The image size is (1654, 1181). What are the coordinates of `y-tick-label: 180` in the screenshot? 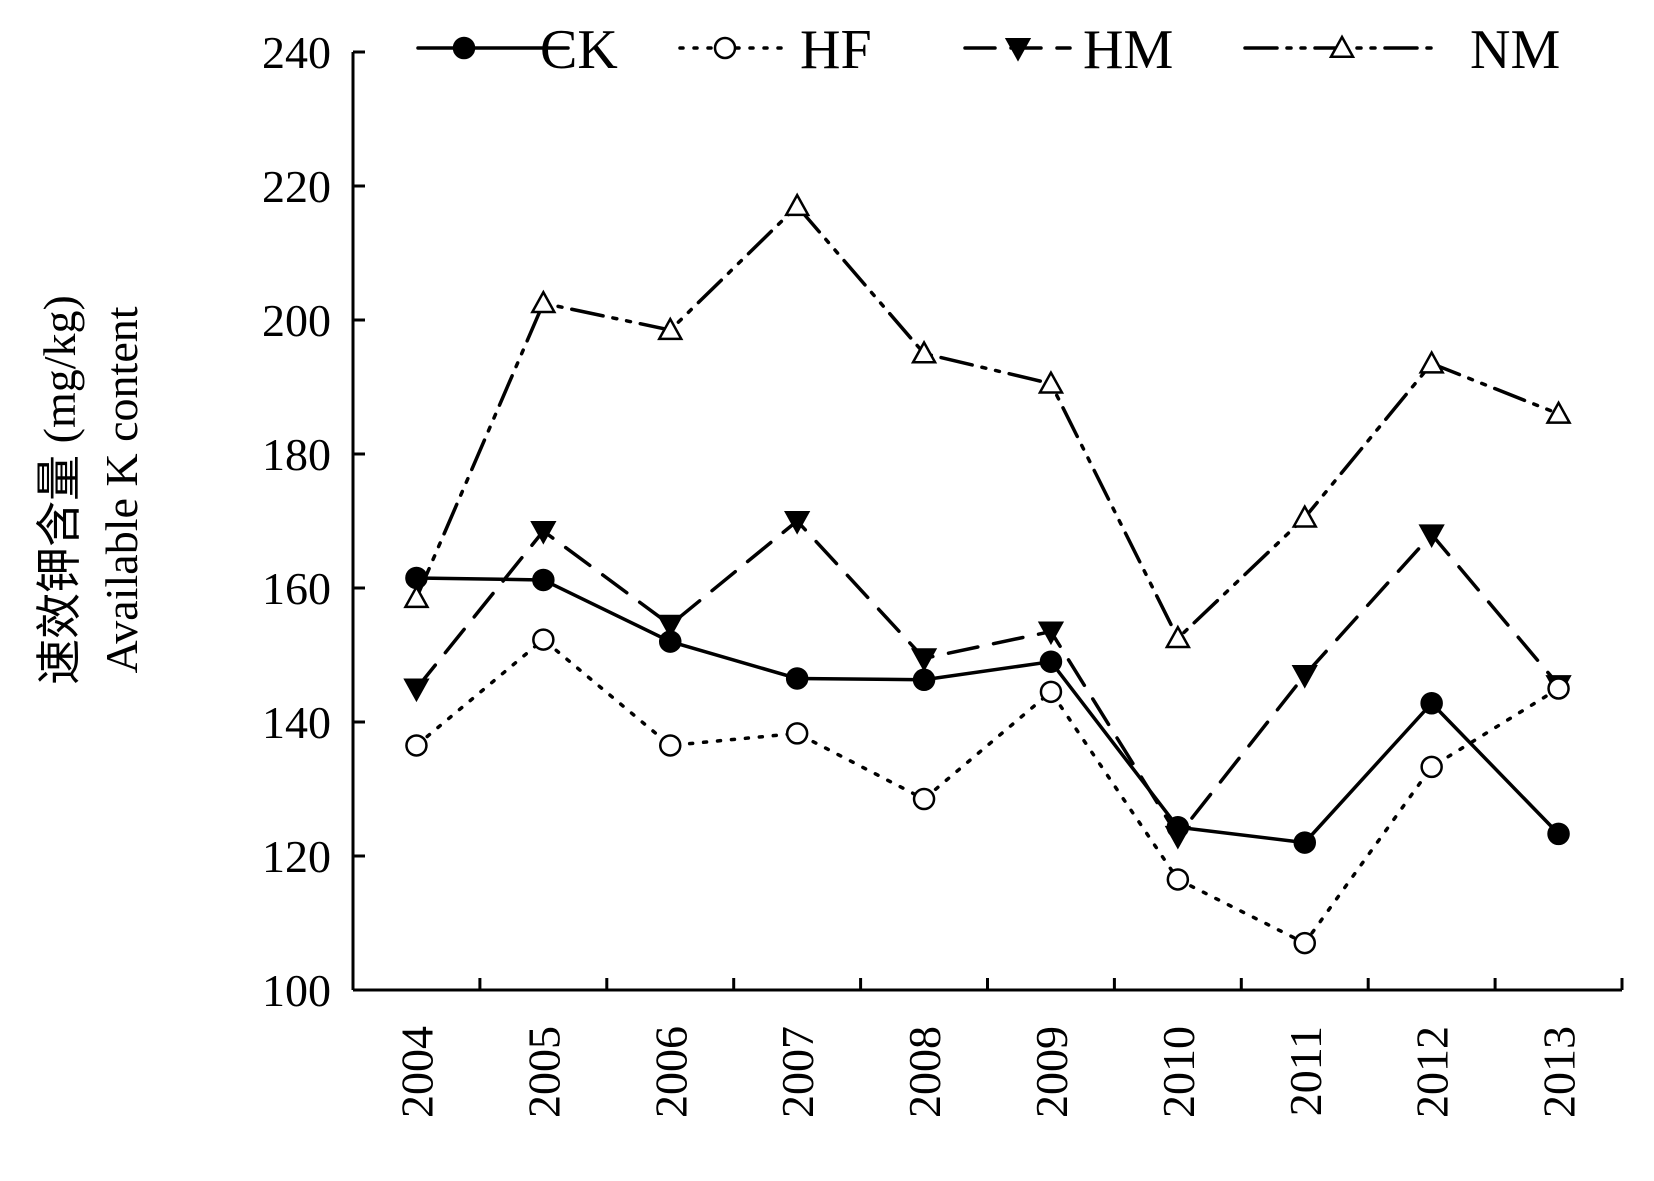 It's located at (296, 454).